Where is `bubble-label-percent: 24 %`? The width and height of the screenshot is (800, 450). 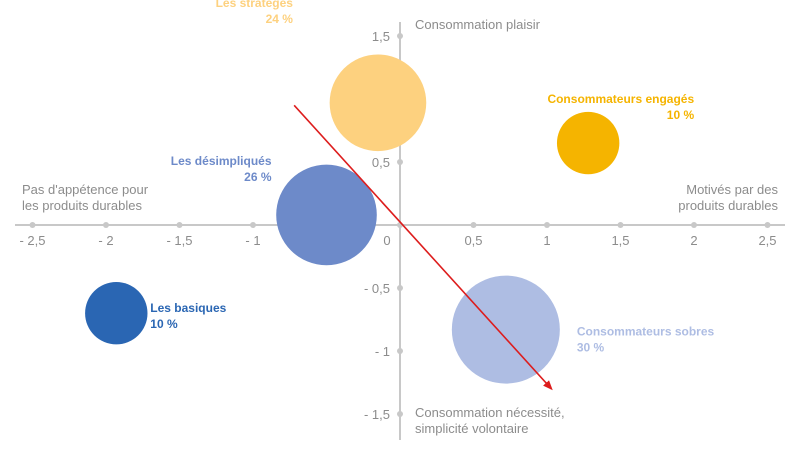
bubble-label-percent: 24 % is located at coordinates (280, 19).